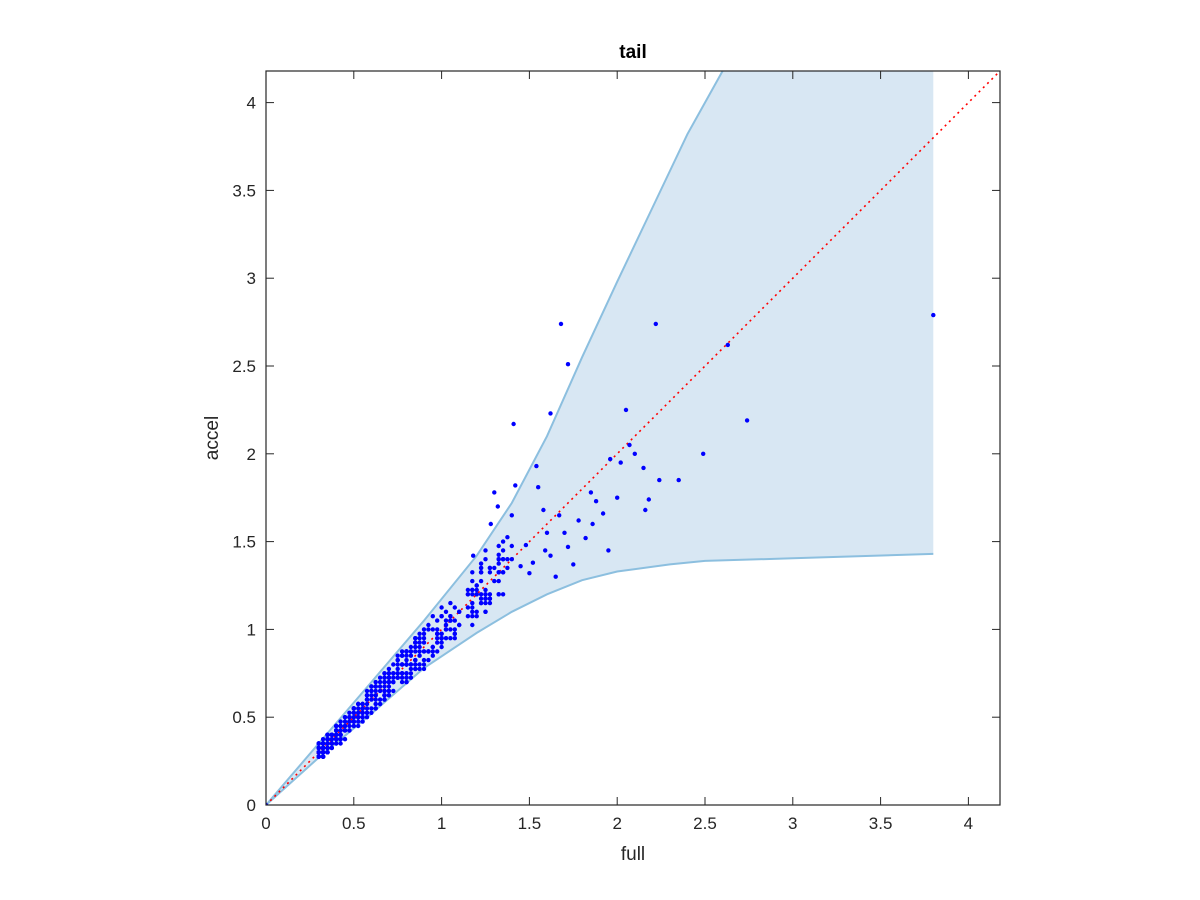 Image resolution: width=1200 pixels, height=900 pixels. I want to click on y-tick-label: 2.5, so click(244, 366).